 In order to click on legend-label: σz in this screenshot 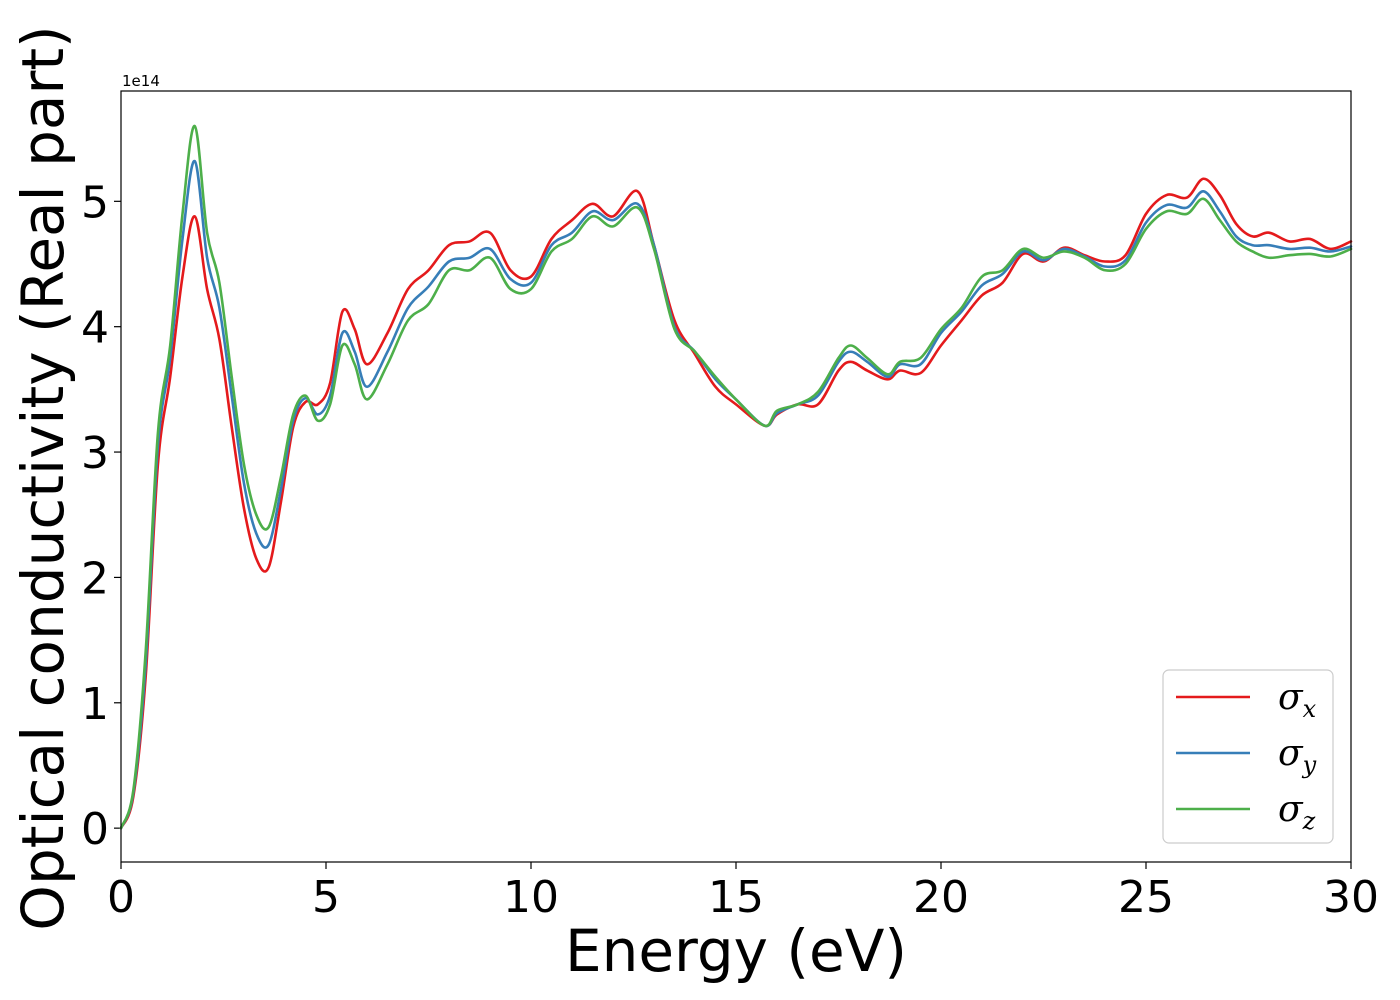, I will do `click(1297, 812)`.